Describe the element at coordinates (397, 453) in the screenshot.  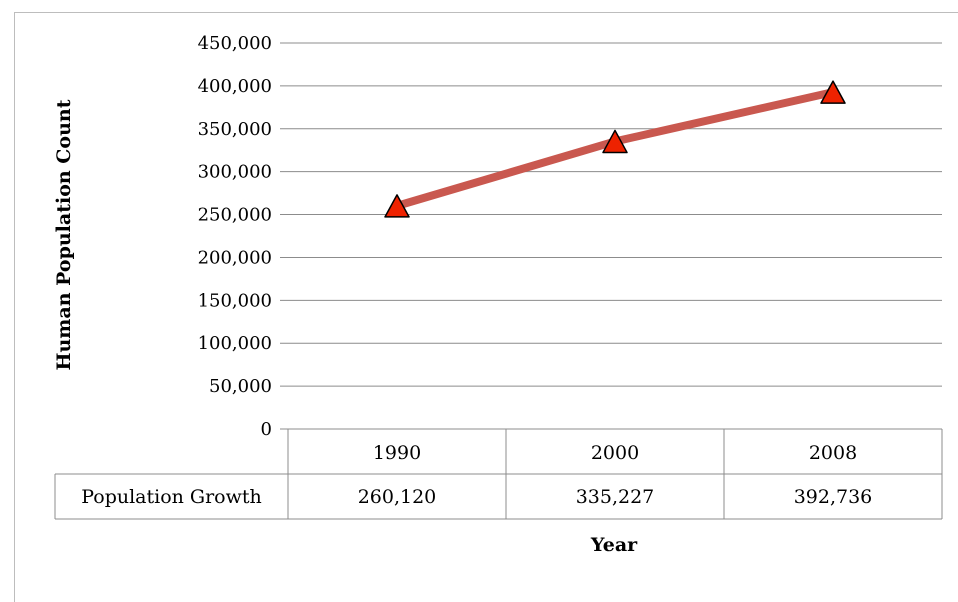
I see `x-tick-label: 1990` at that location.